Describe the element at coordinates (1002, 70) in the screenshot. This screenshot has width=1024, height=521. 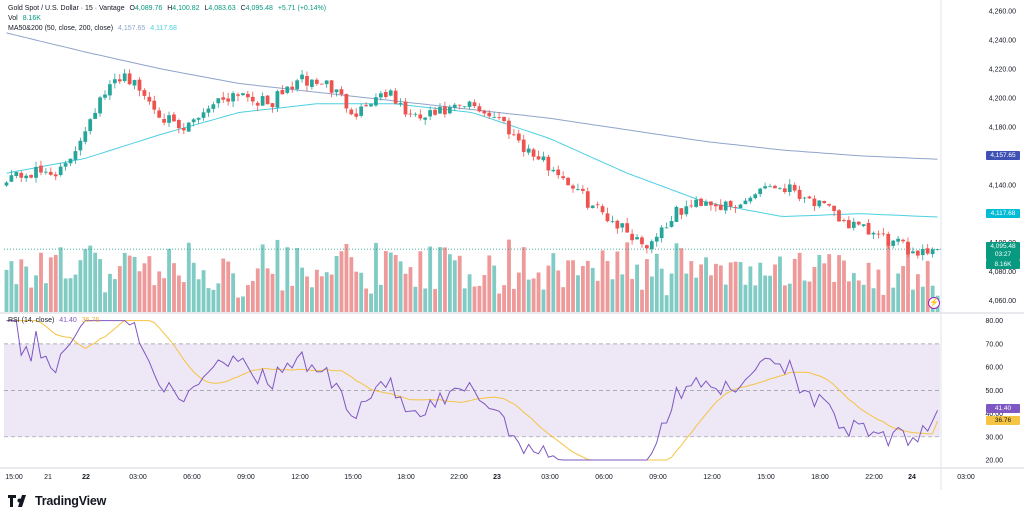
I see `price-tick-label: 4,220.00` at that location.